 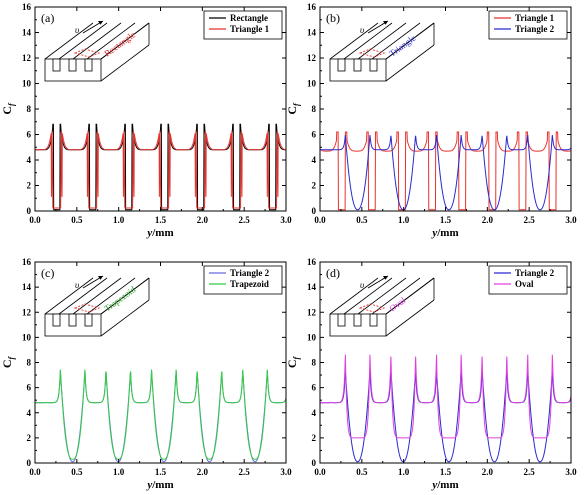 What do you see at coordinates (249, 284) in the screenshot?
I see `legend-entry-label: Trapezoid` at bounding box center [249, 284].